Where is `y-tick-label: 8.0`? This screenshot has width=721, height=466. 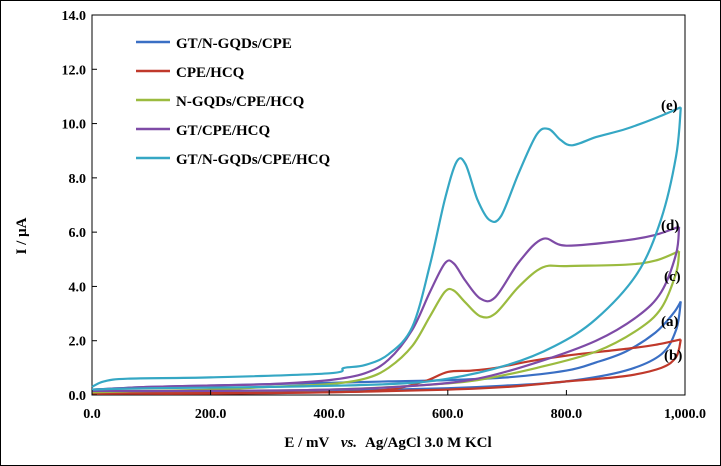
y-tick-label: 8.0 is located at coordinates (78, 179).